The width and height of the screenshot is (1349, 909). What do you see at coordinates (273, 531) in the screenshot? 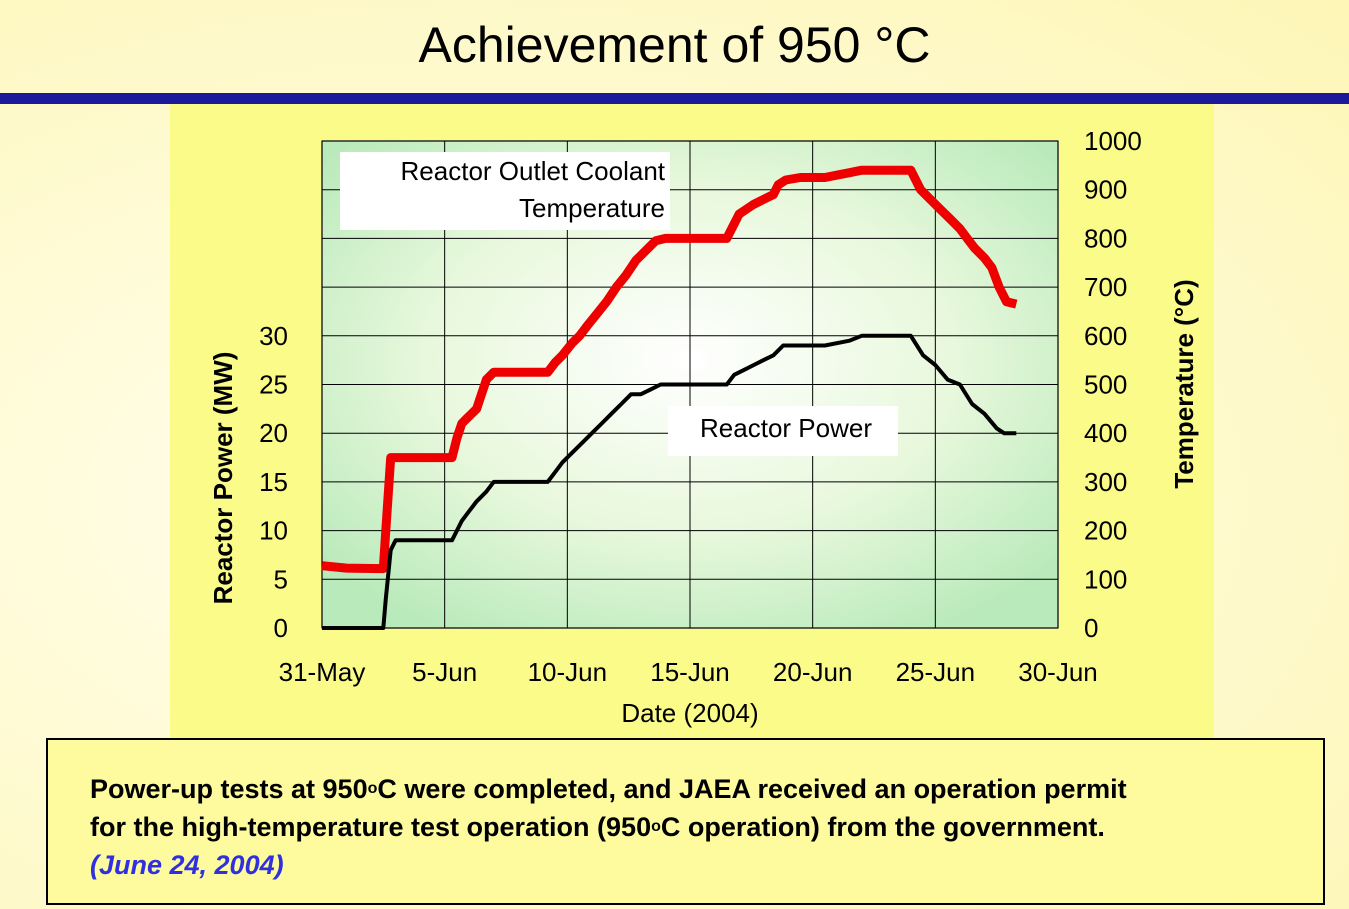
I see `left-tick-label: 10` at bounding box center [273, 531].